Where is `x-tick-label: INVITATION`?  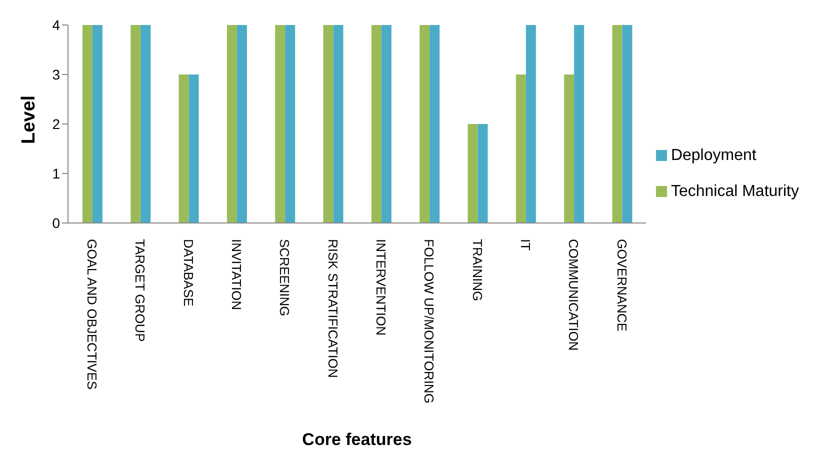 x-tick-label: INVITATION is located at coordinates (236, 274).